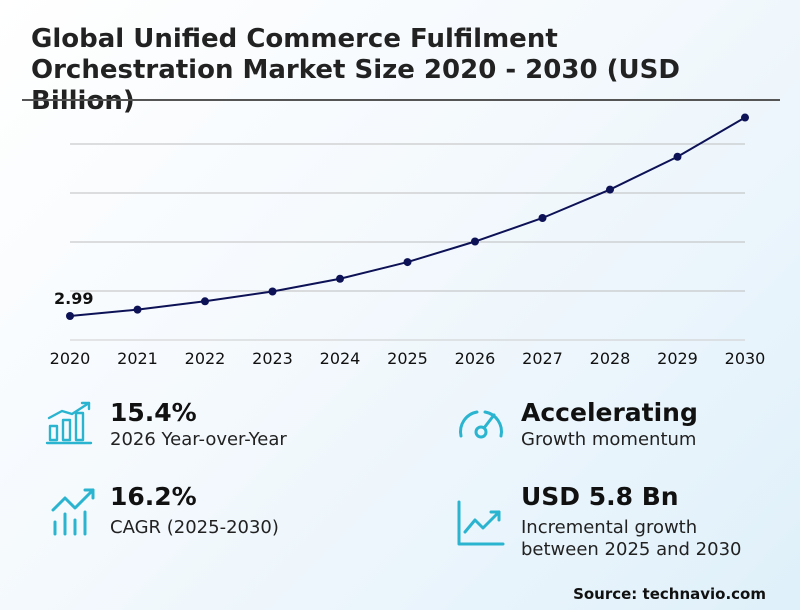 The height and width of the screenshot is (610, 800). I want to click on data-label: 2.99, so click(73, 298).